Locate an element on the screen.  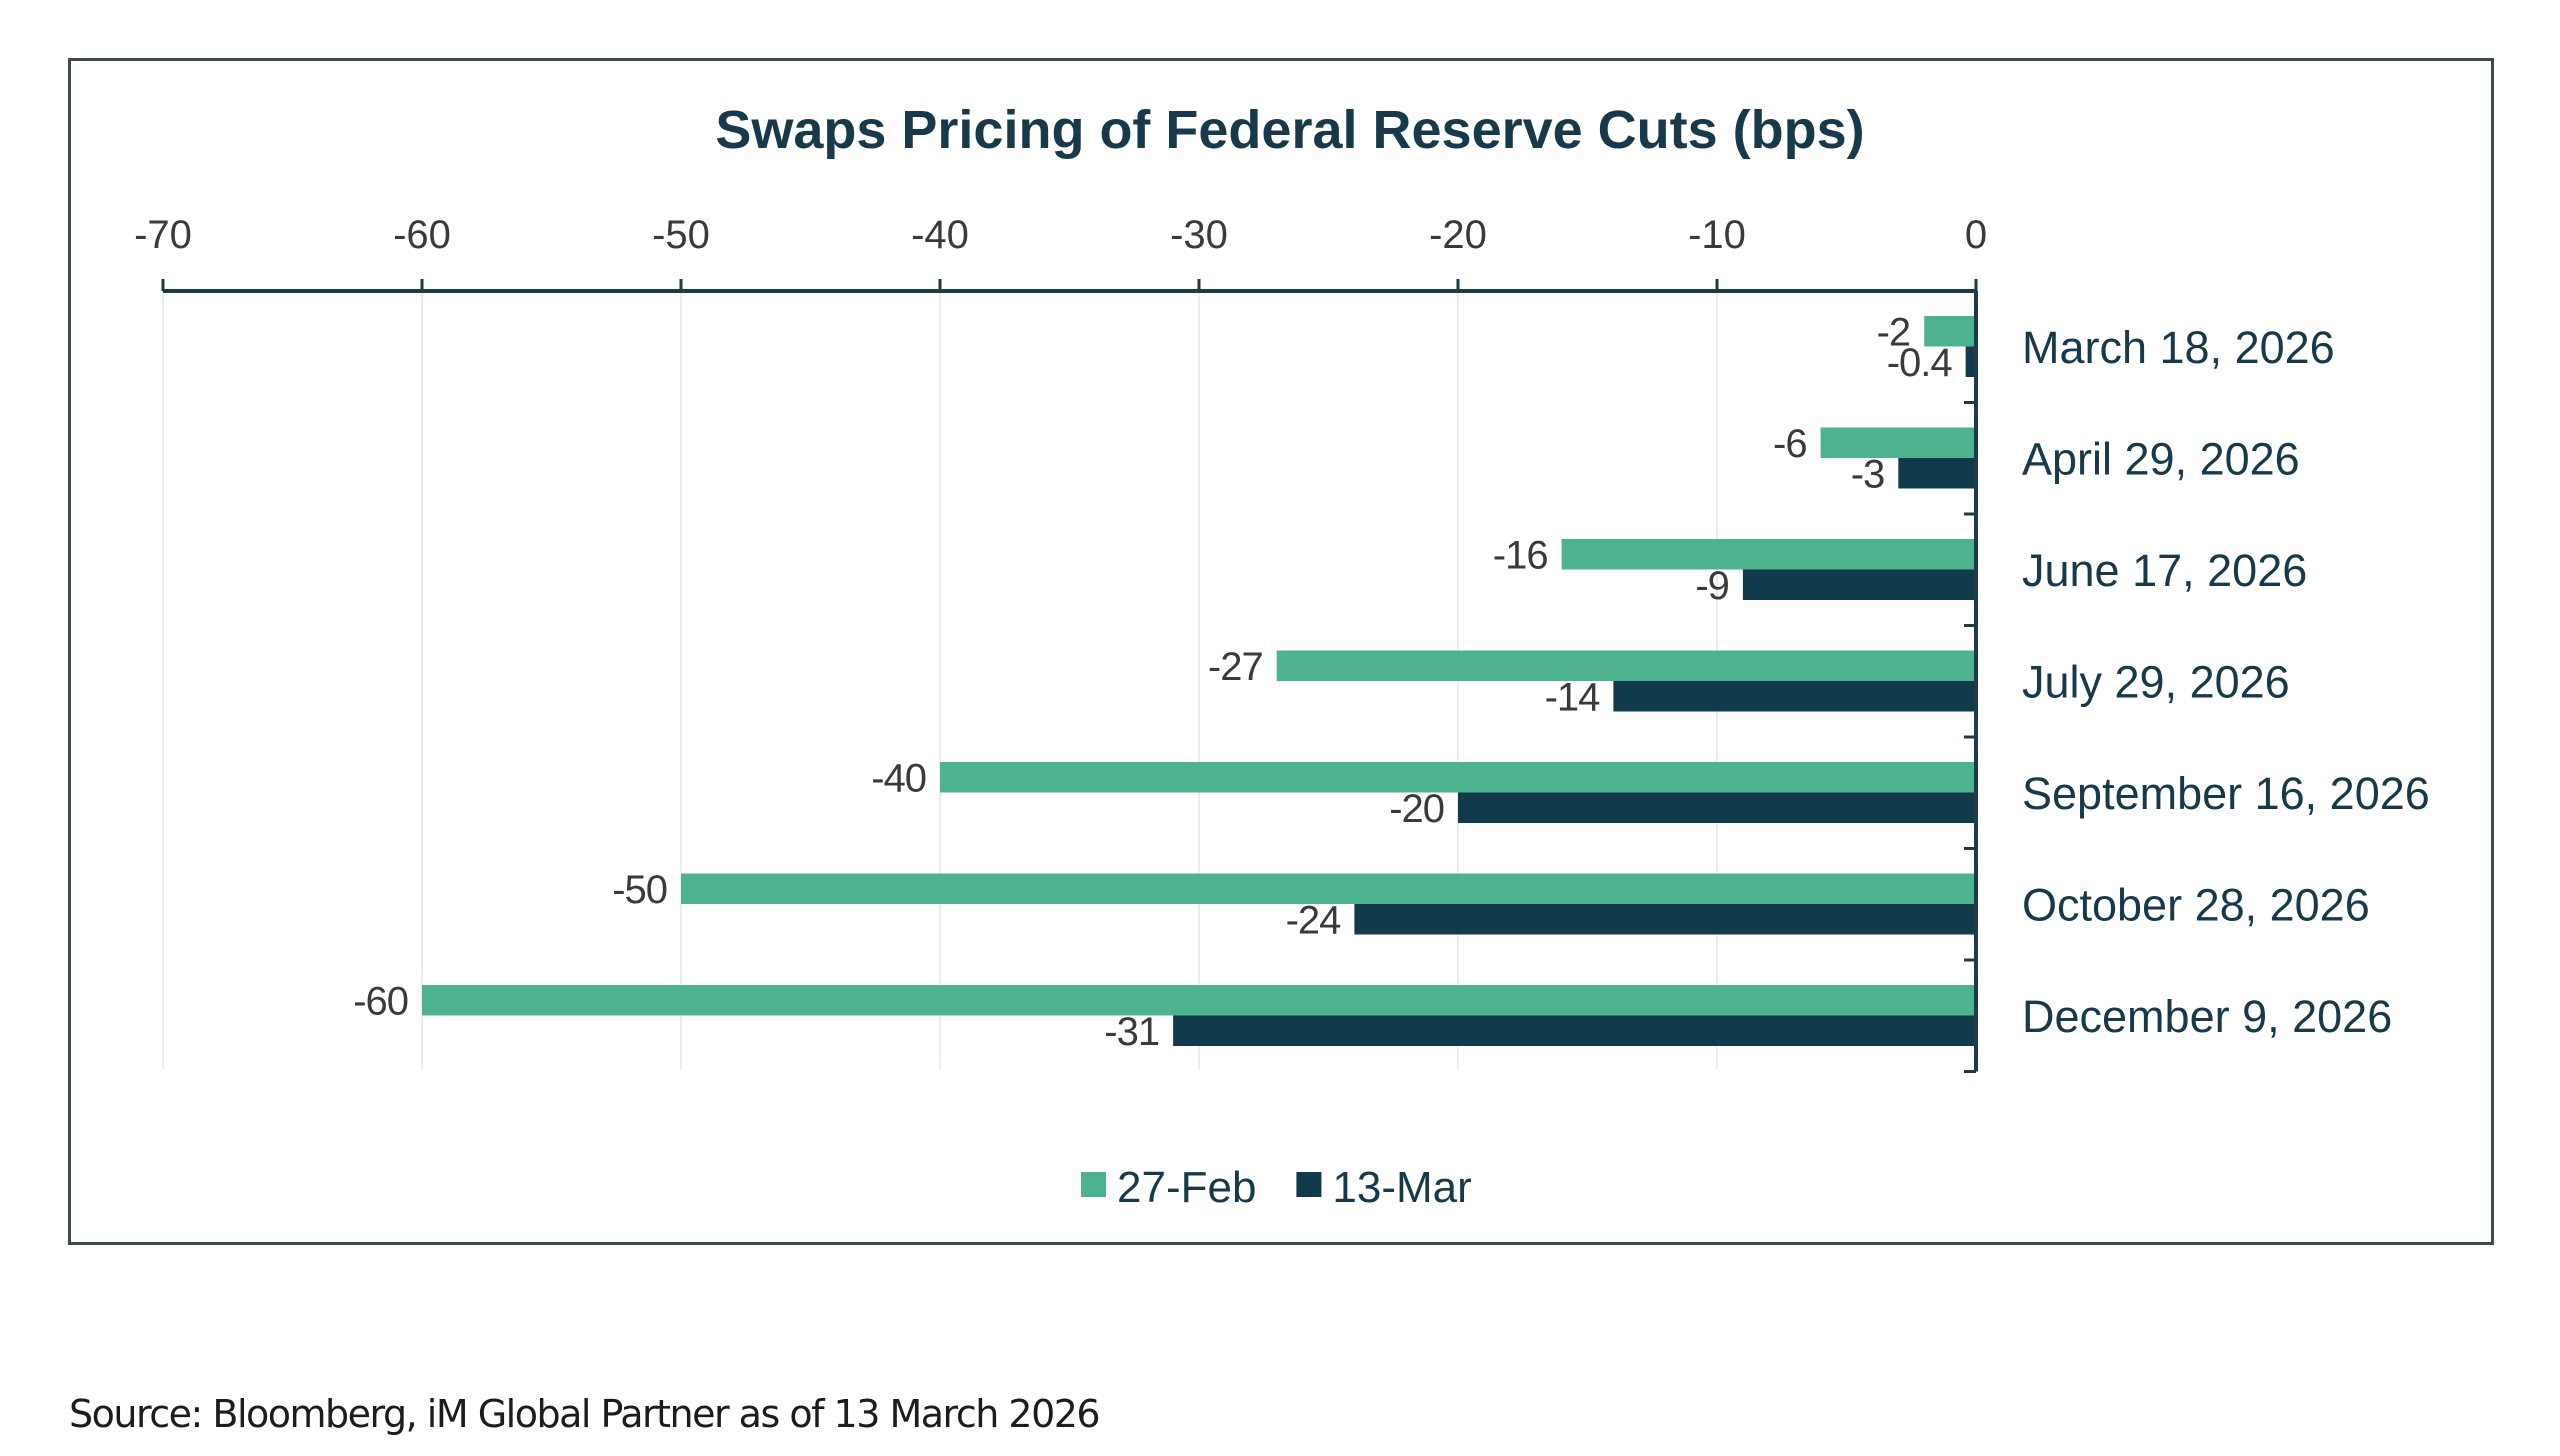
data-label: -31 is located at coordinates (1131, 1032).